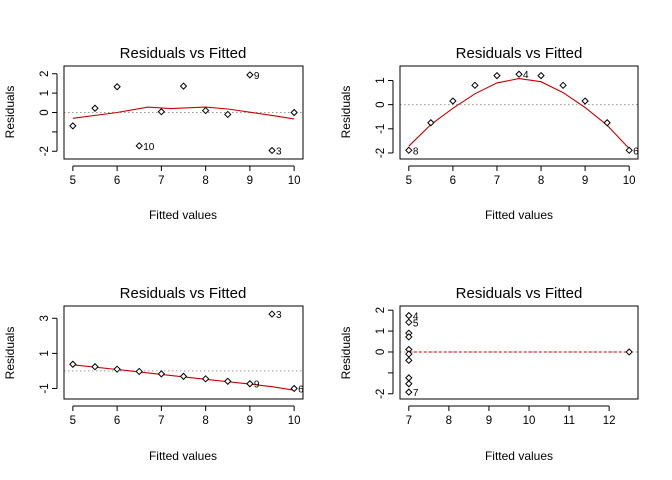 The height and width of the screenshot is (480, 672). I want to click on x-tick-label: 11, so click(569, 421).